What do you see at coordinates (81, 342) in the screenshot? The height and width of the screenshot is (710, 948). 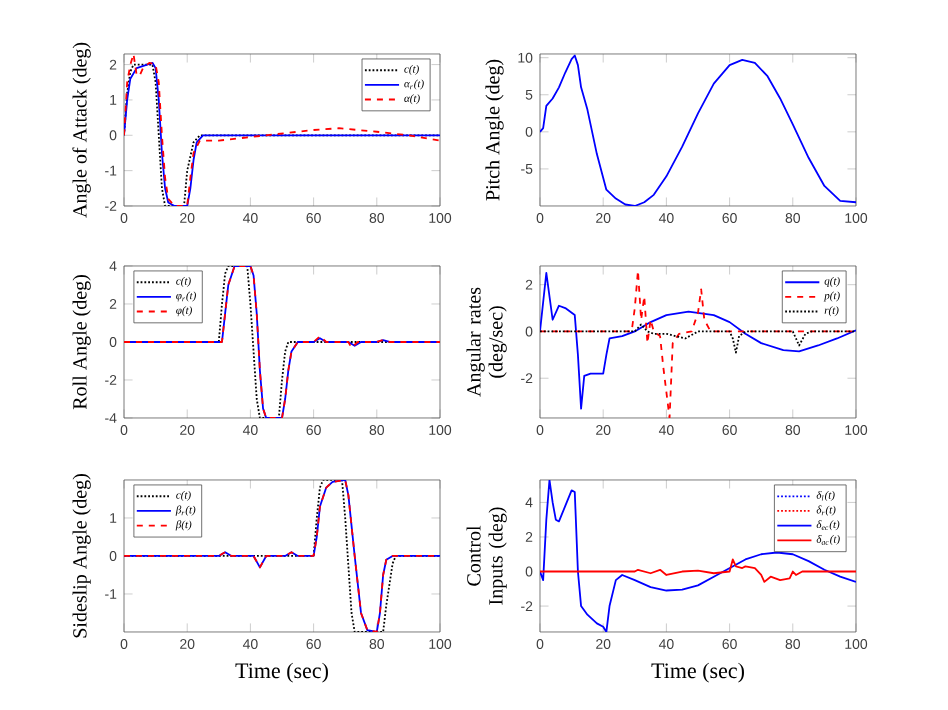 I see `y-axis-title: Roll Angle (deg)` at bounding box center [81, 342].